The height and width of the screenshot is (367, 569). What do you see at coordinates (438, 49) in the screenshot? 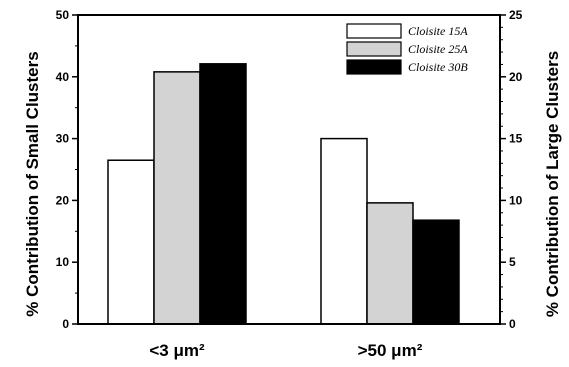
I see `legend-label: Cloisite 25A` at bounding box center [438, 49].